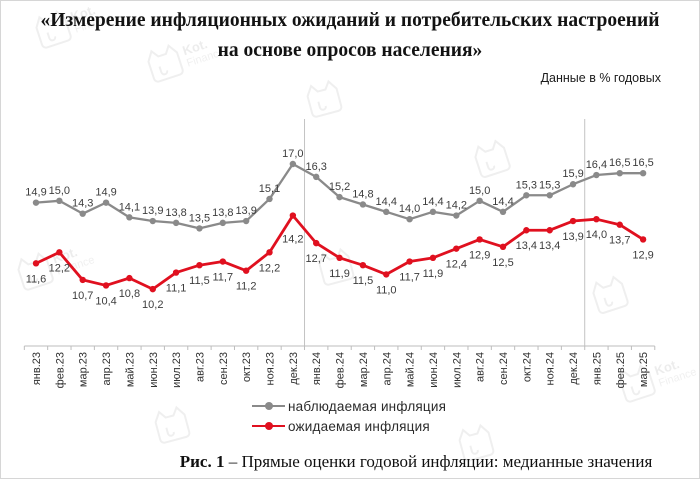 This screenshot has width=700, height=479. What do you see at coordinates (315, 259) in the screenshot?
I see `data-label-expected-inflation: 12,7` at bounding box center [315, 259].